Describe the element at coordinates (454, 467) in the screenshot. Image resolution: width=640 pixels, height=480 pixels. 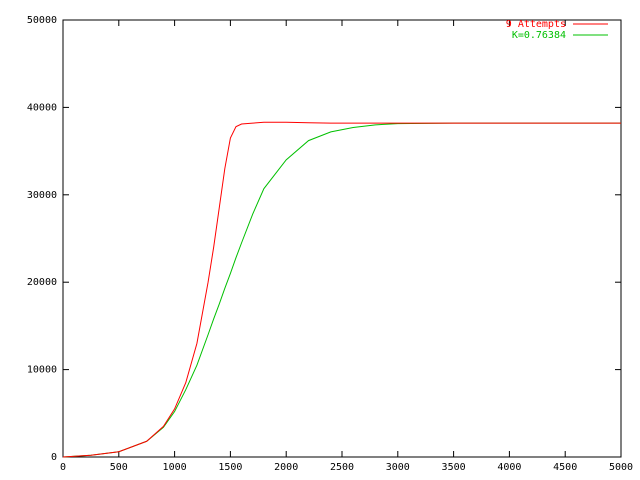
I see `x-tick-label: 3500` at that location.